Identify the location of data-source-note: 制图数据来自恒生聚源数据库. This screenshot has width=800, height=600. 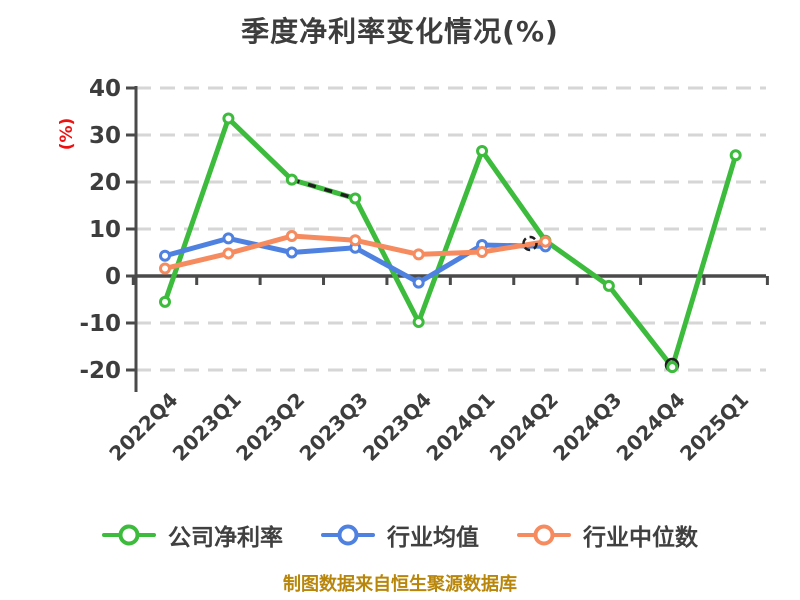
(400, 584).